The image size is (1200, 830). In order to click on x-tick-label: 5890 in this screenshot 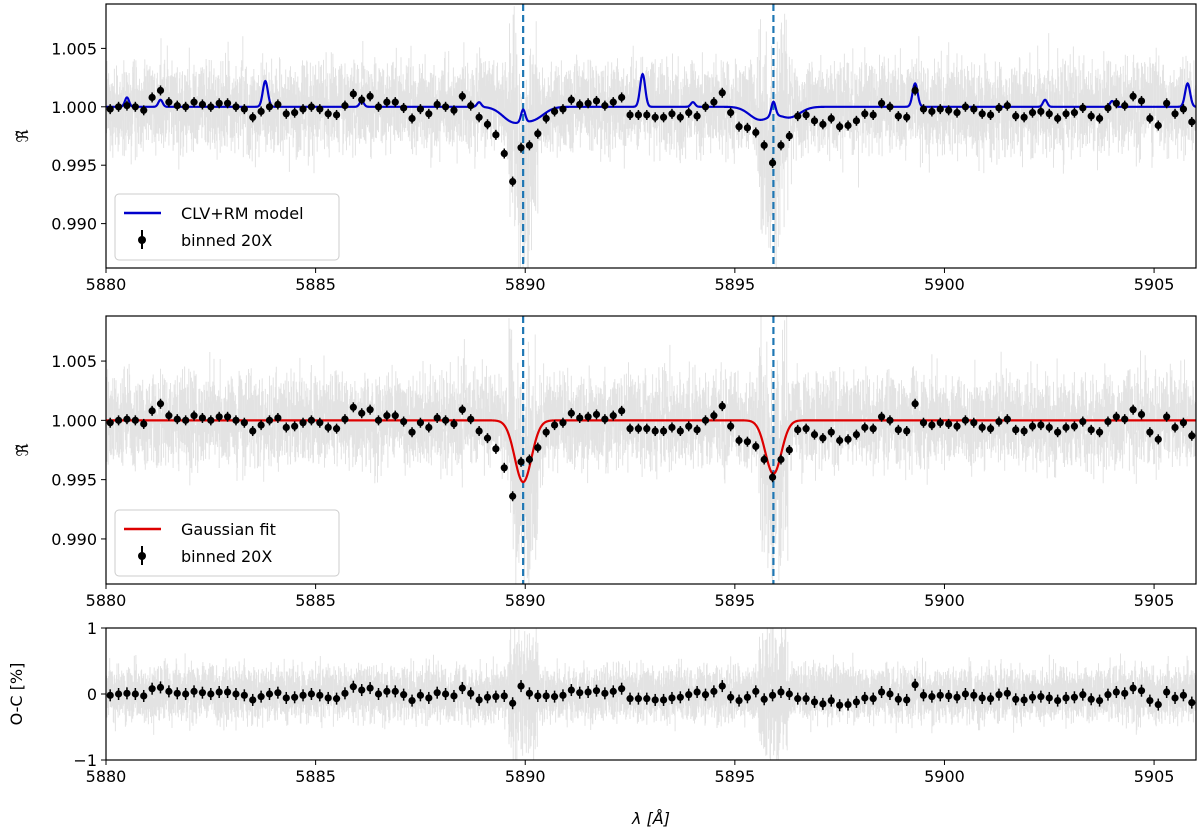, I will do `click(525, 776)`.